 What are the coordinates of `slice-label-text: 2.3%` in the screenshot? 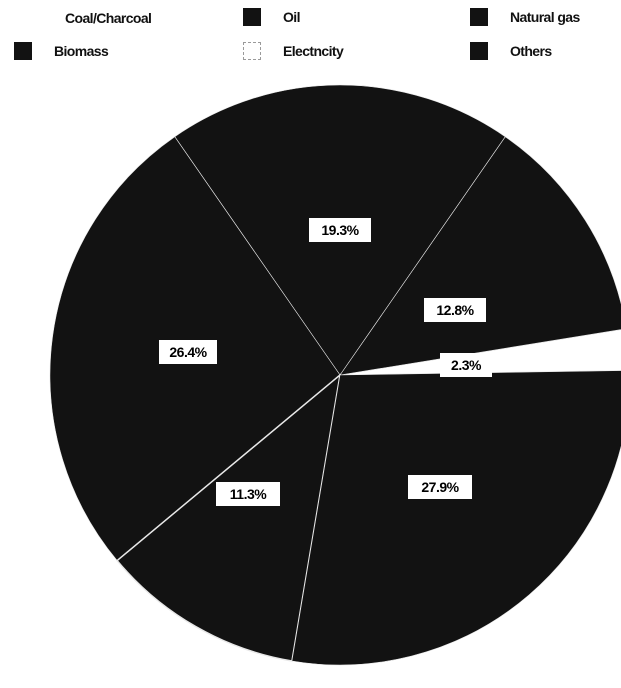 It's located at (466, 365).